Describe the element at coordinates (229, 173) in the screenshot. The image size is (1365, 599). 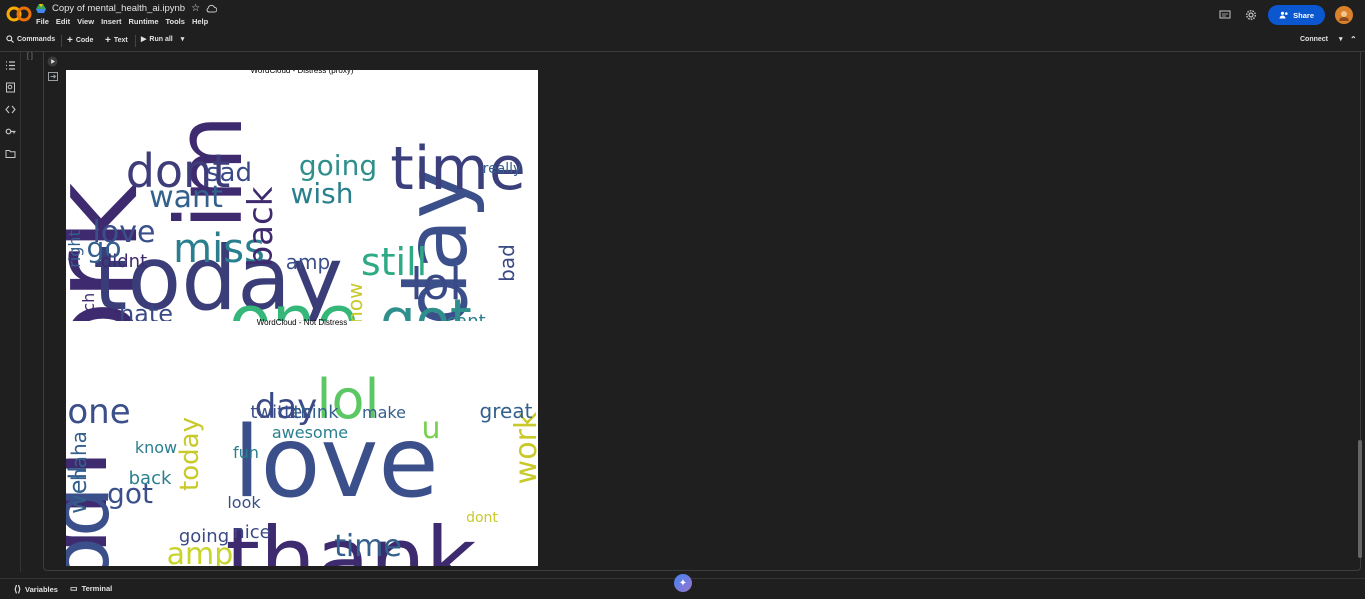
I see `distress-word: sad` at that location.